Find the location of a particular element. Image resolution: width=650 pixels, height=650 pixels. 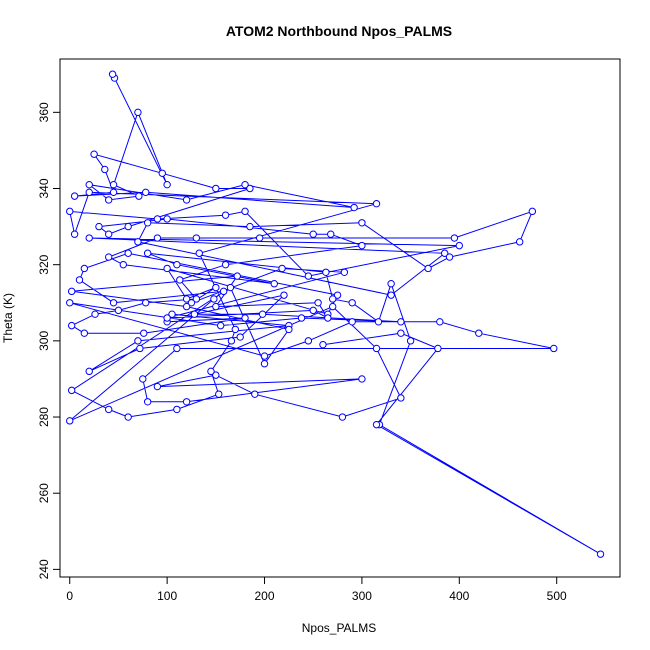

x-tick-label: 0 is located at coordinates (69, 596).